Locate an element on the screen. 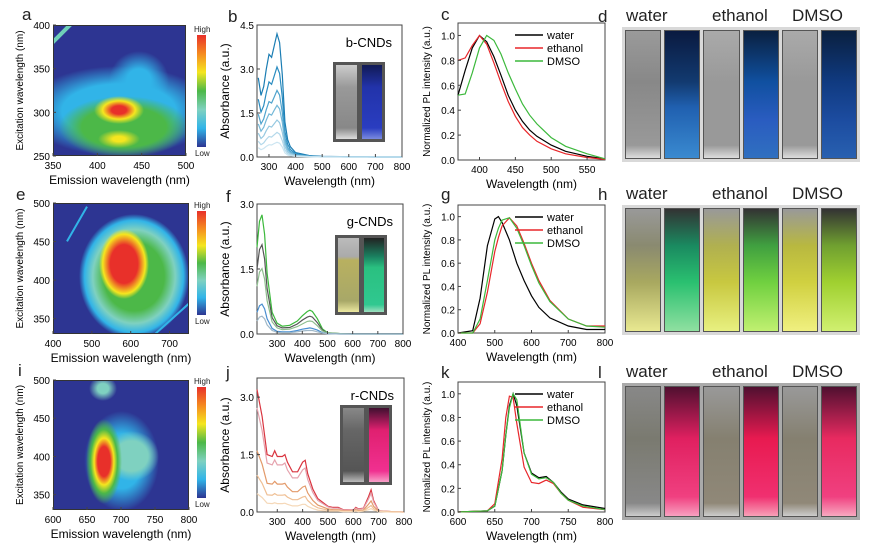 The image size is (869, 548). series-line-ethanol is located at coordinates (531, 97).